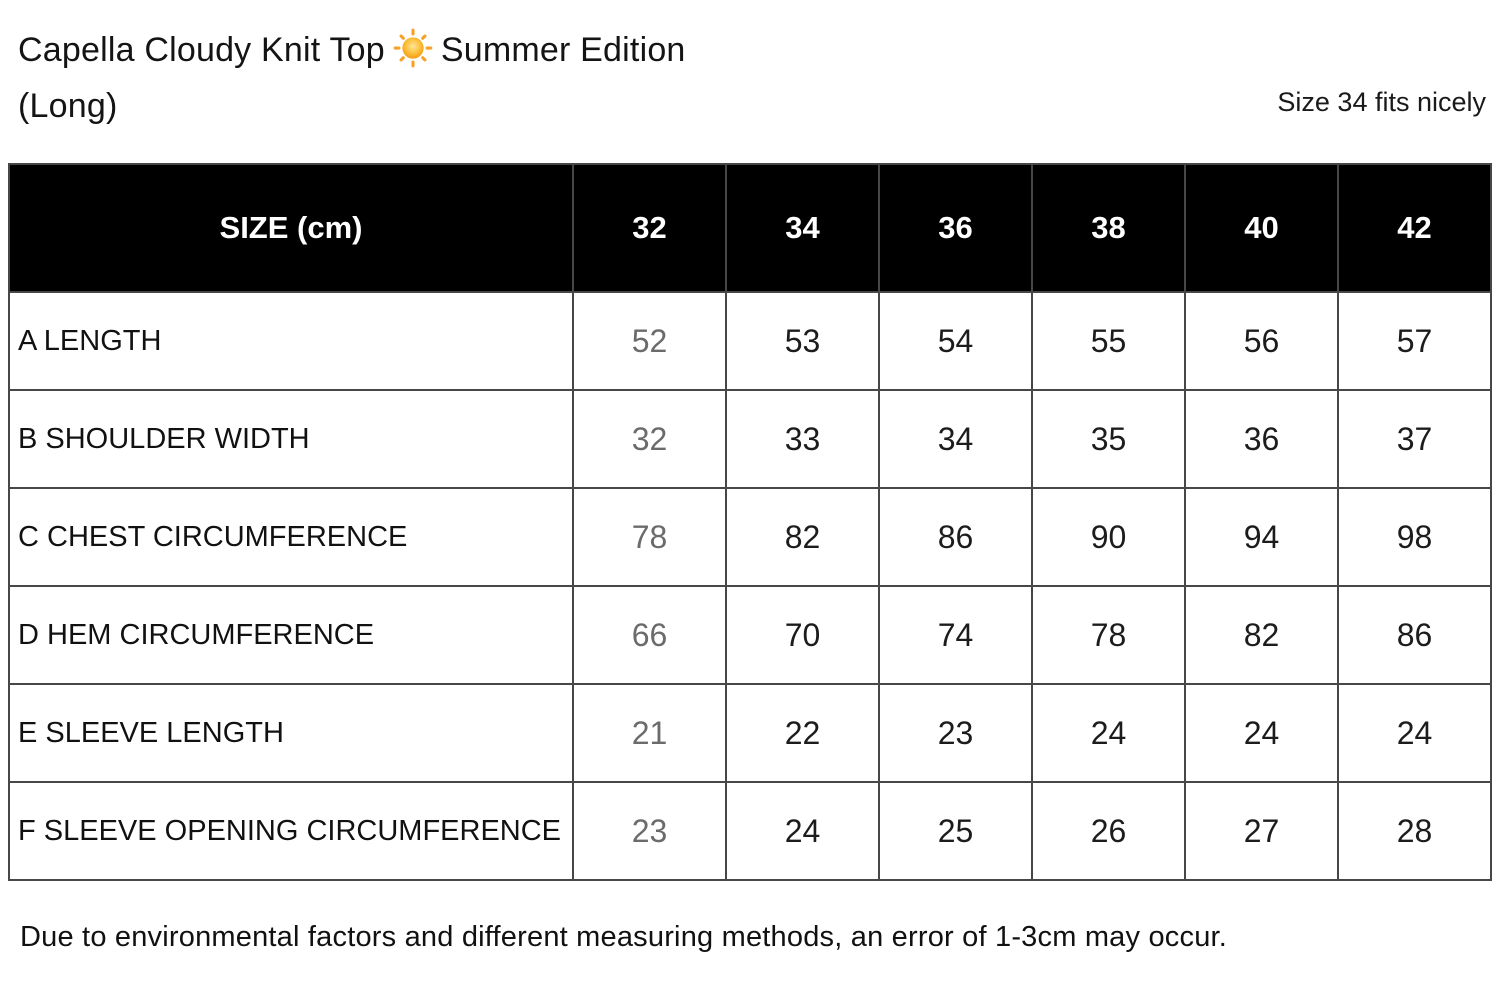 This screenshot has width=1500, height=1001. Describe the element at coordinates (1108, 537) in the screenshot. I see `size-value: 90` at that location.